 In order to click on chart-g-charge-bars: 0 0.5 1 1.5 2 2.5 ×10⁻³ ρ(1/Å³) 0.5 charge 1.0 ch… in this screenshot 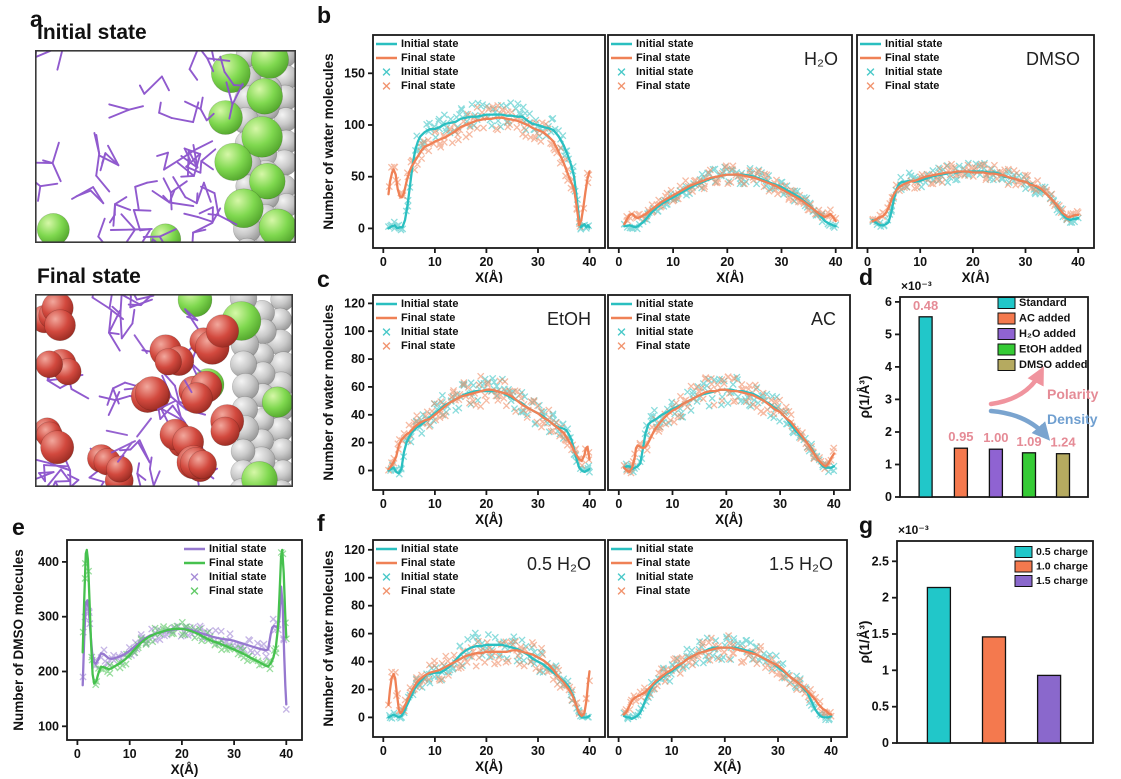, I will do `click(988, 637)`.